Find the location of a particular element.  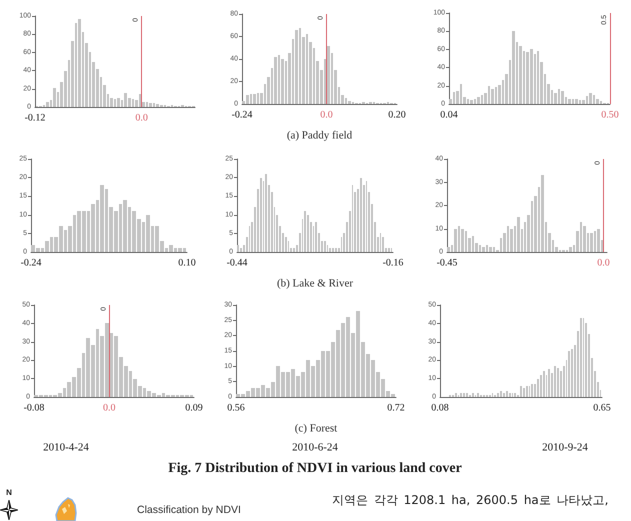

x-axis-title: (b) Lake & River is located at coordinates (315, 284).